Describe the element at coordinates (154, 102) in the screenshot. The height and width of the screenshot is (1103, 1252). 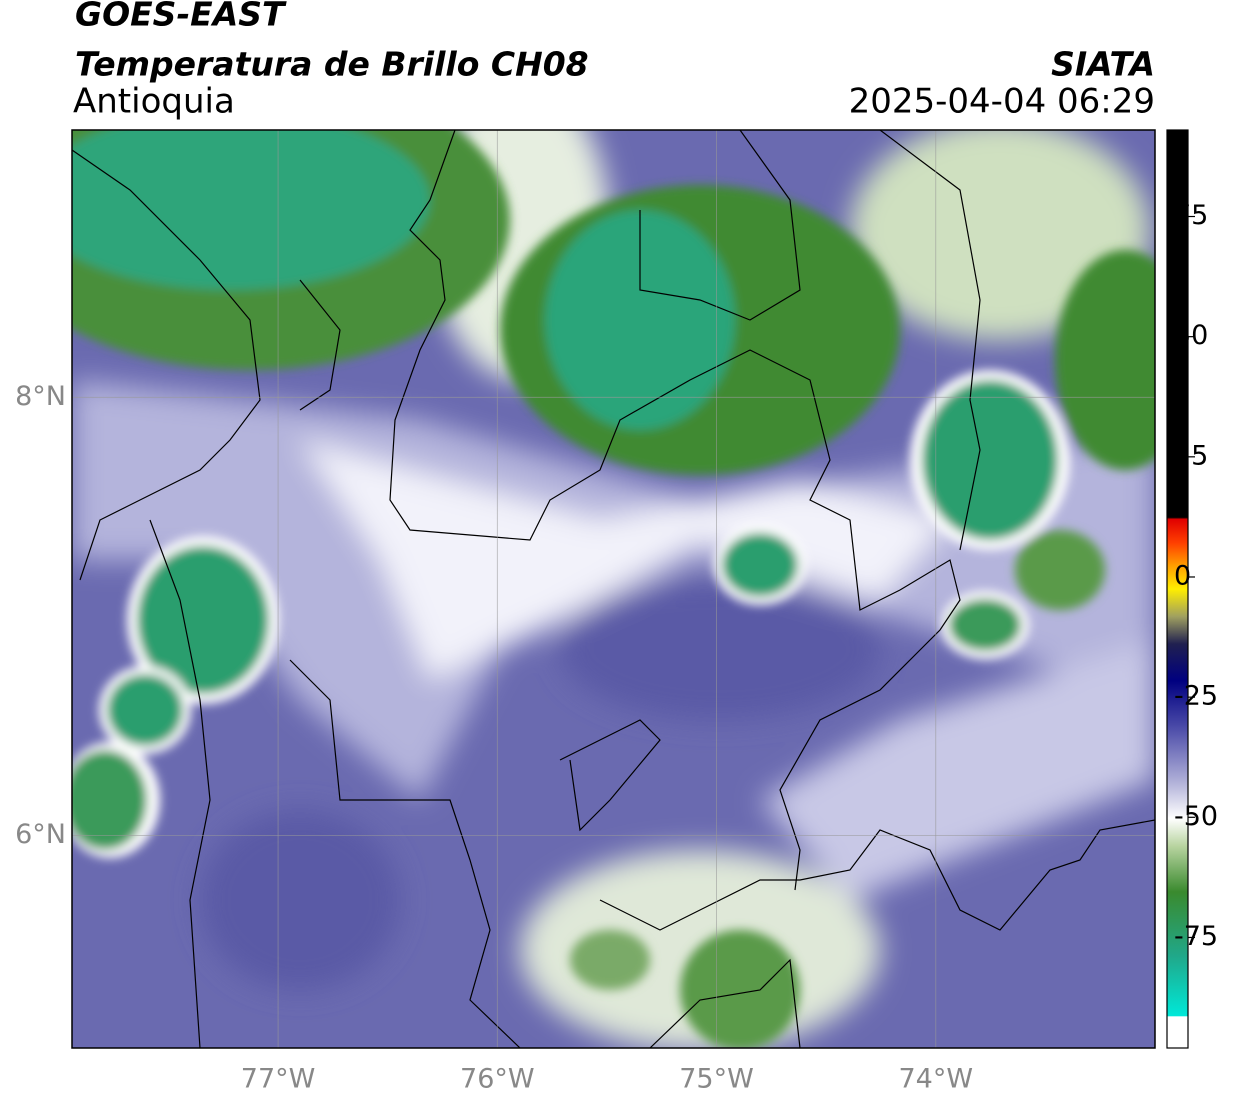
I see `region: Antioquia` at that location.